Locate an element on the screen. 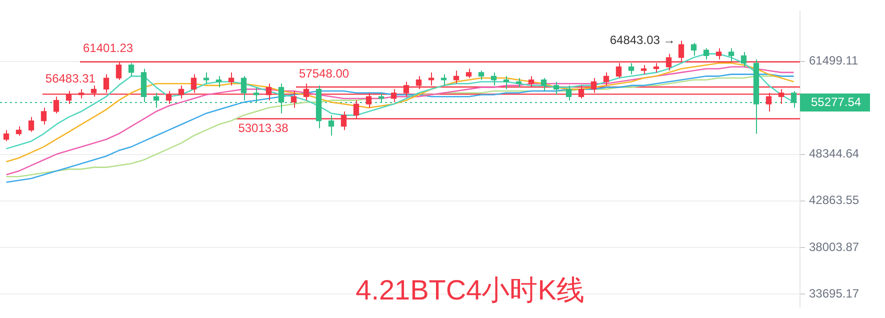  y-tick-label: 48344.64 is located at coordinates (834, 153).